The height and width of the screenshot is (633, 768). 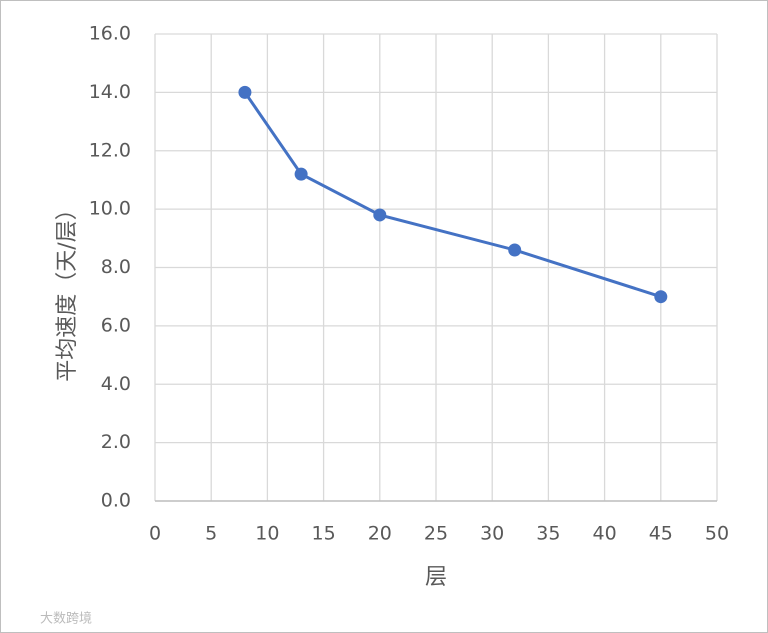 I want to click on y-axis-label: 平均速度（天/层）, so click(x=67, y=289).